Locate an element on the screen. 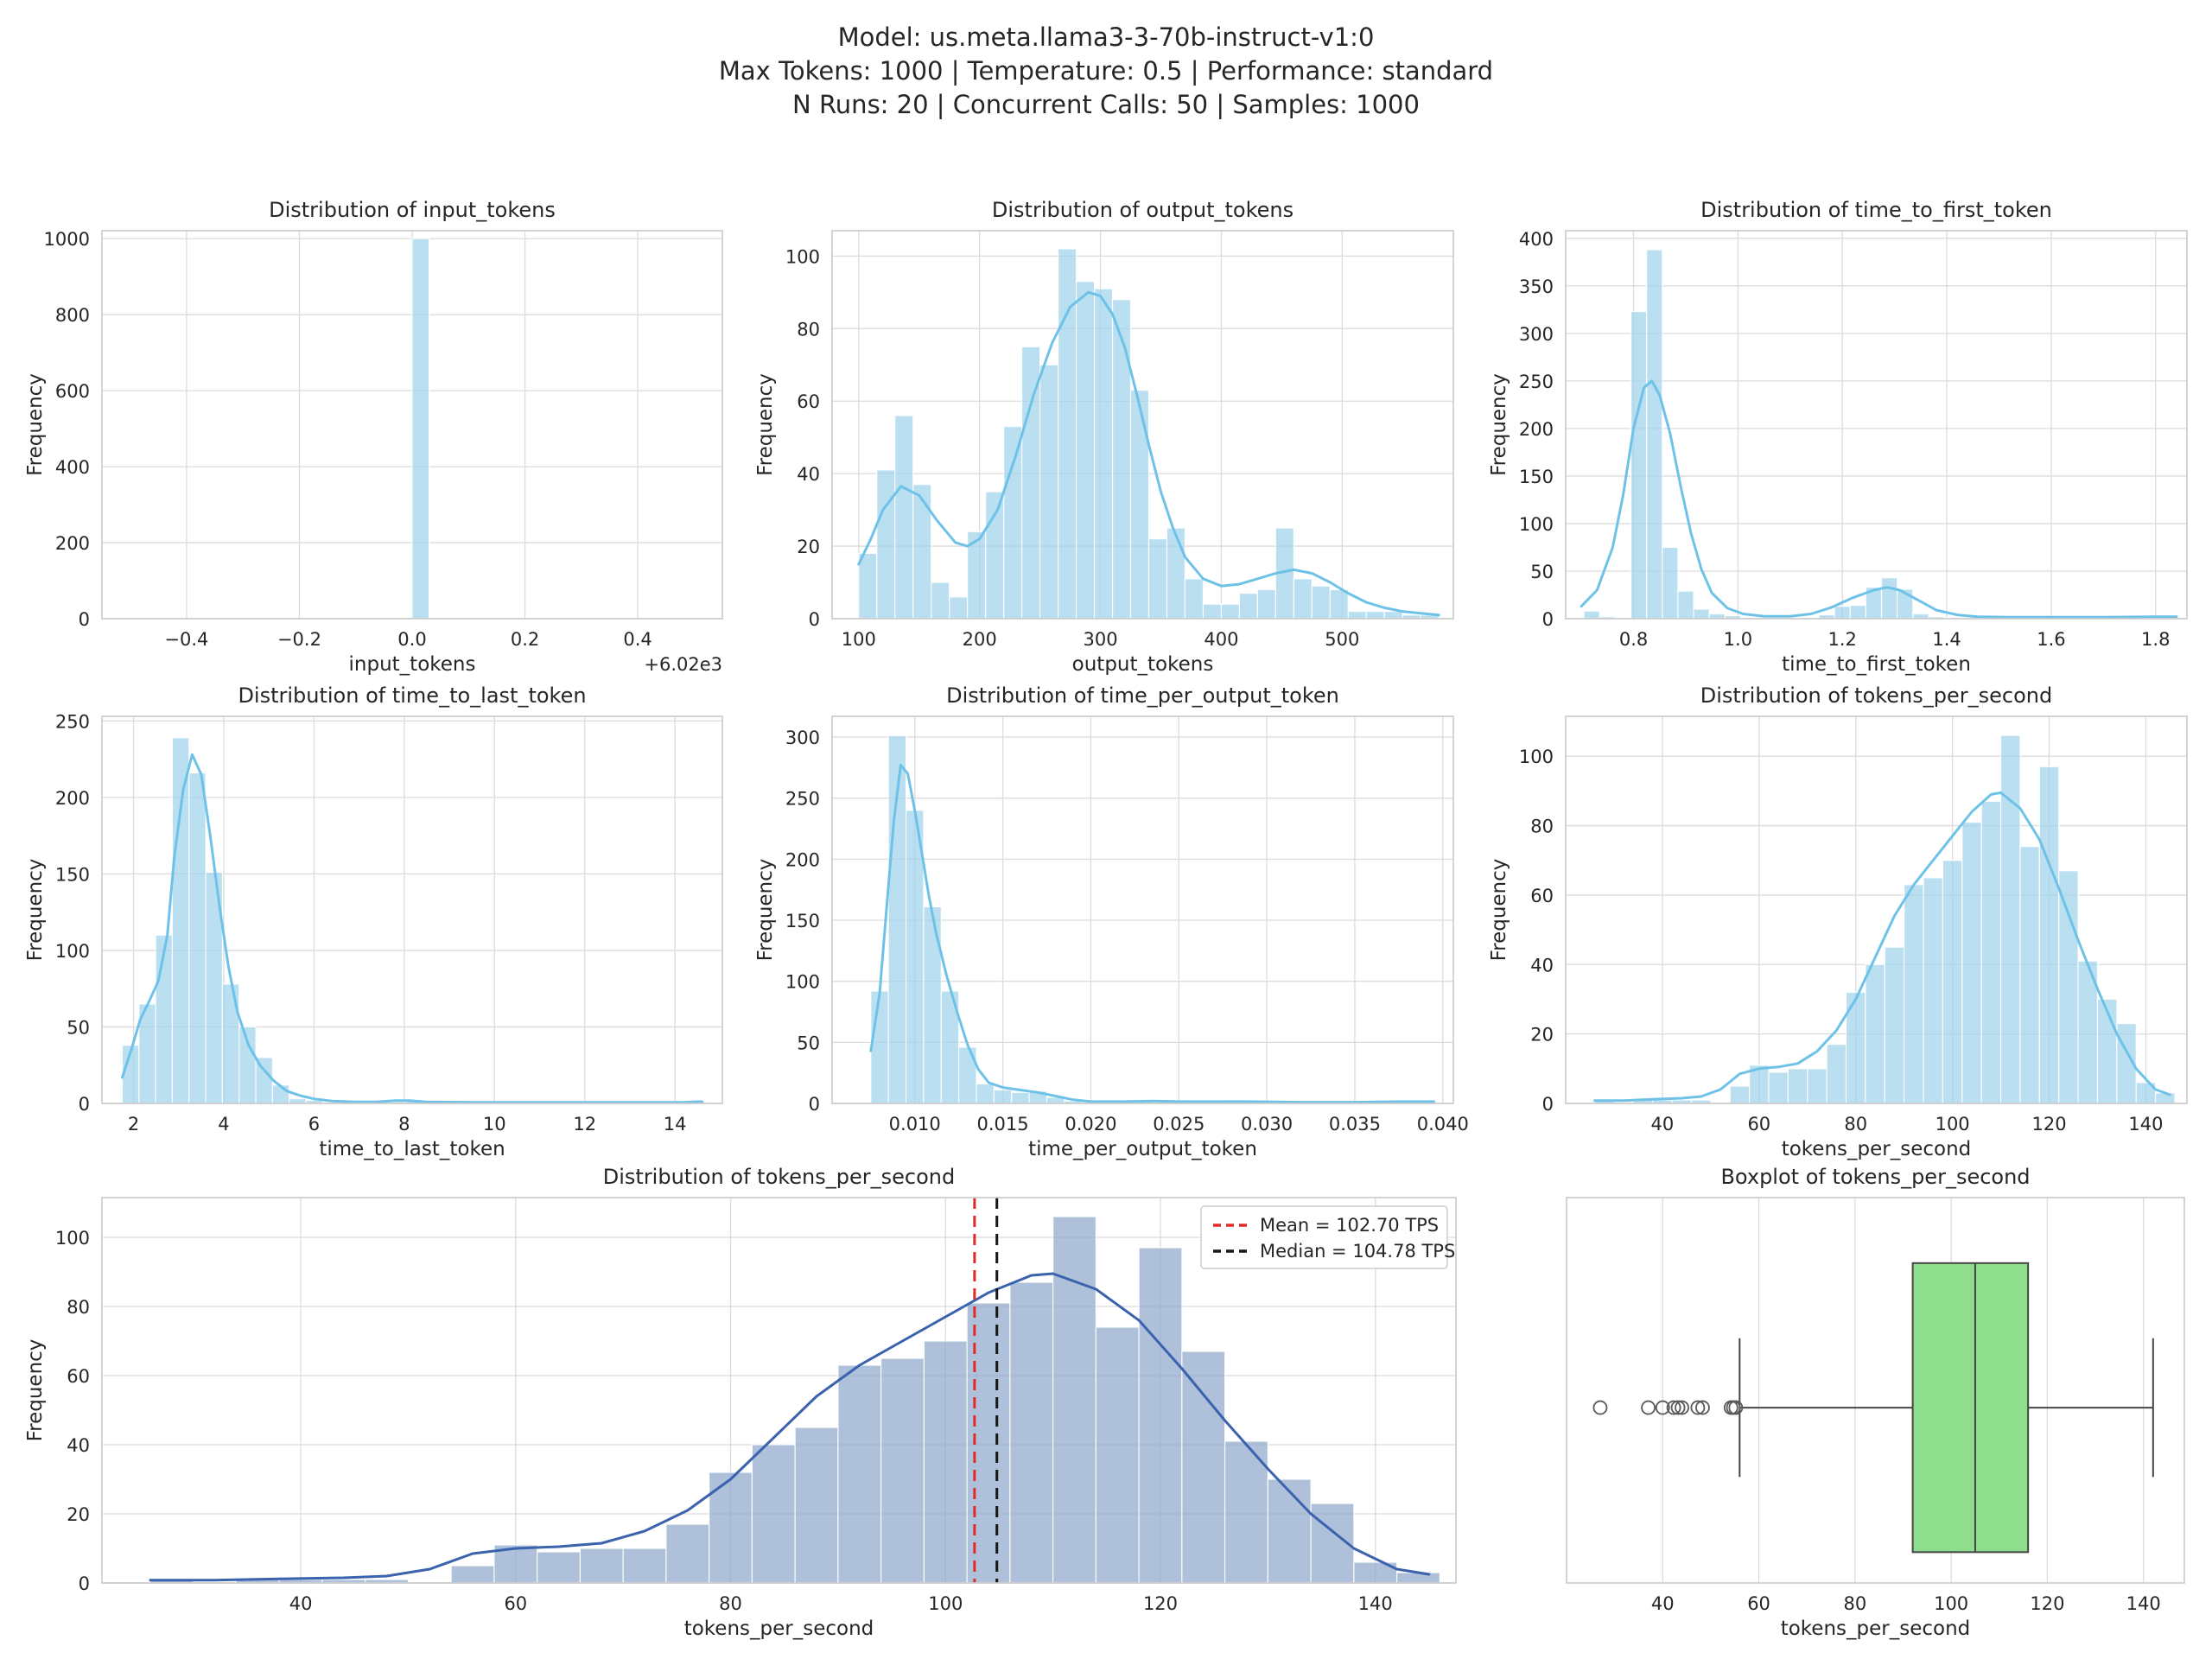 The image size is (2212, 1659). svg-text: 0.015 is located at coordinates (1003, 1124).